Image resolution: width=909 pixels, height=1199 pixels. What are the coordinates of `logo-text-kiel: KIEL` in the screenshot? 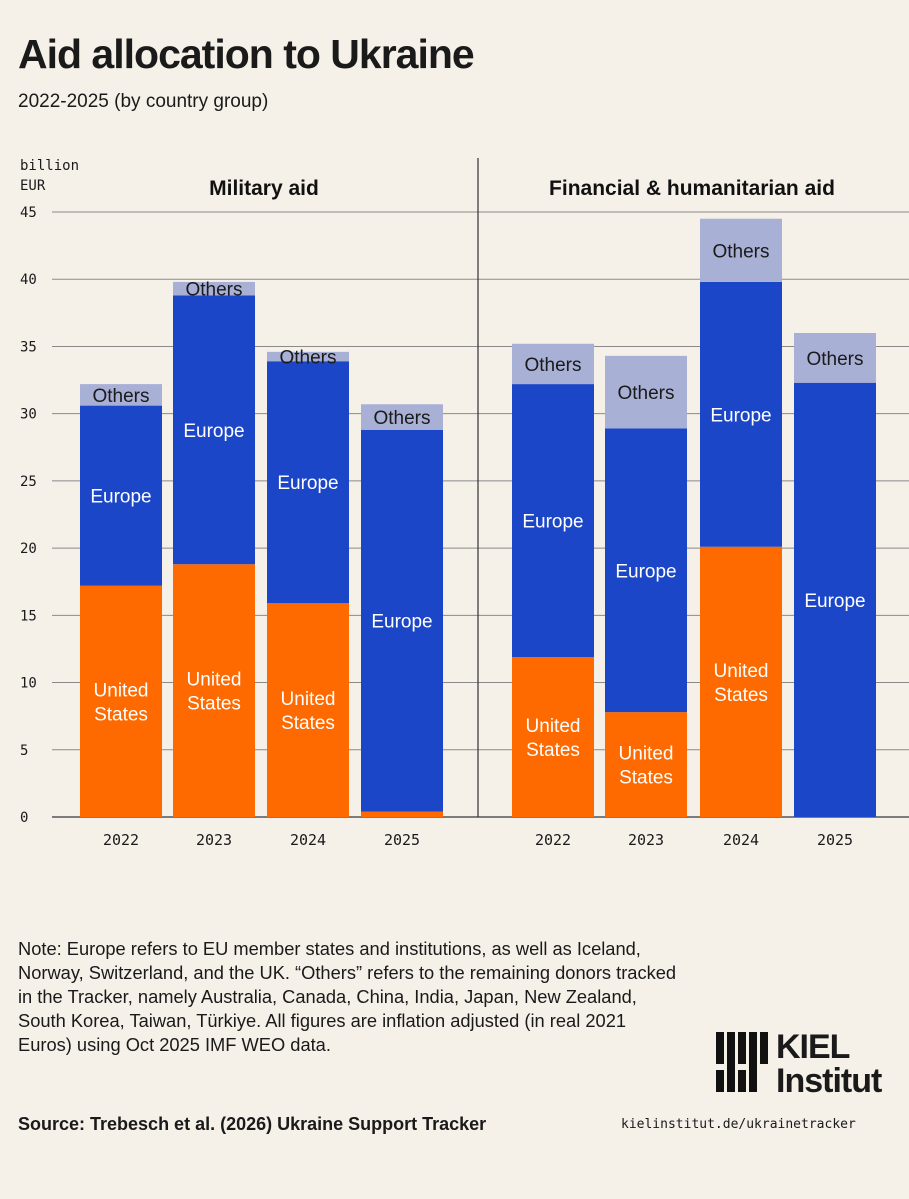 It's located at (813, 1047).